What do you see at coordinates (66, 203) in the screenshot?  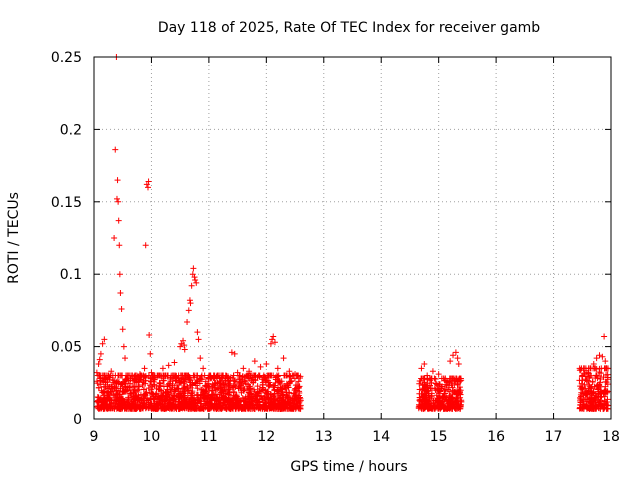 I see `y-tick-label: 0.15` at bounding box center [66, 203].